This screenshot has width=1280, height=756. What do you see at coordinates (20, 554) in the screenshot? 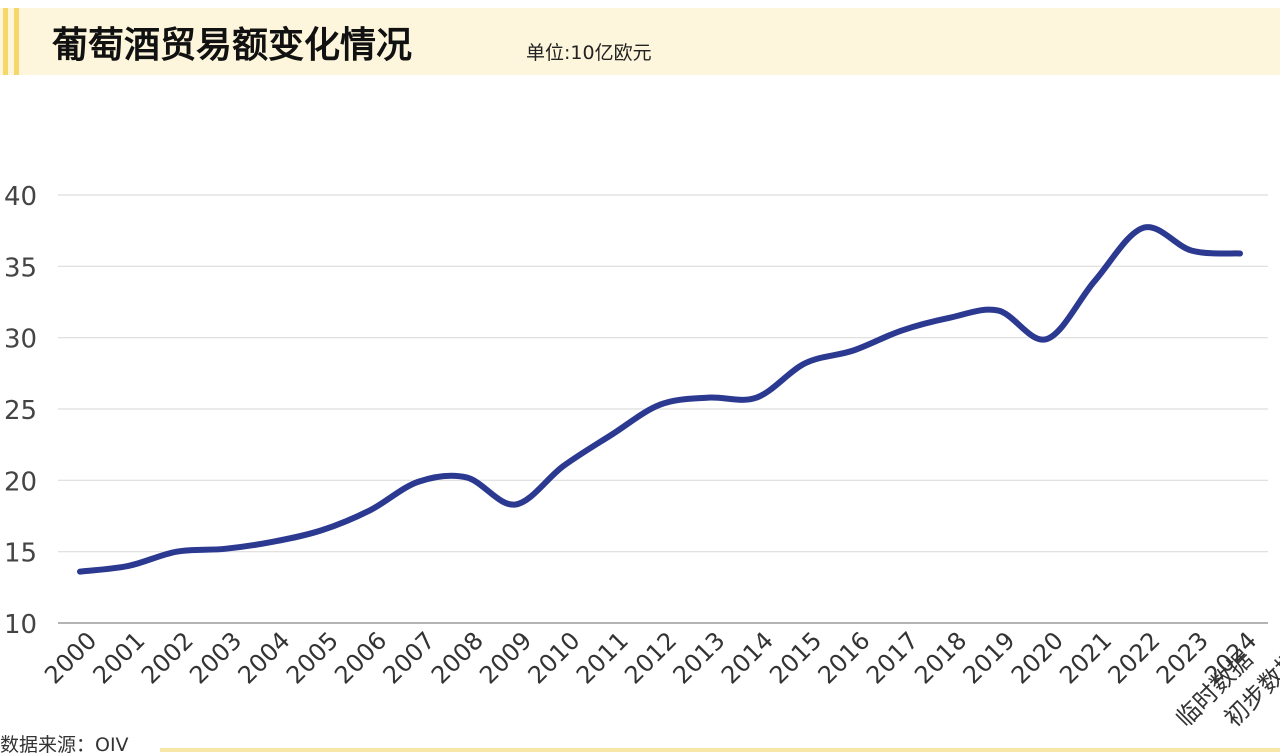
I see `y-tick-label: 15` at bounding box center [20, 554].